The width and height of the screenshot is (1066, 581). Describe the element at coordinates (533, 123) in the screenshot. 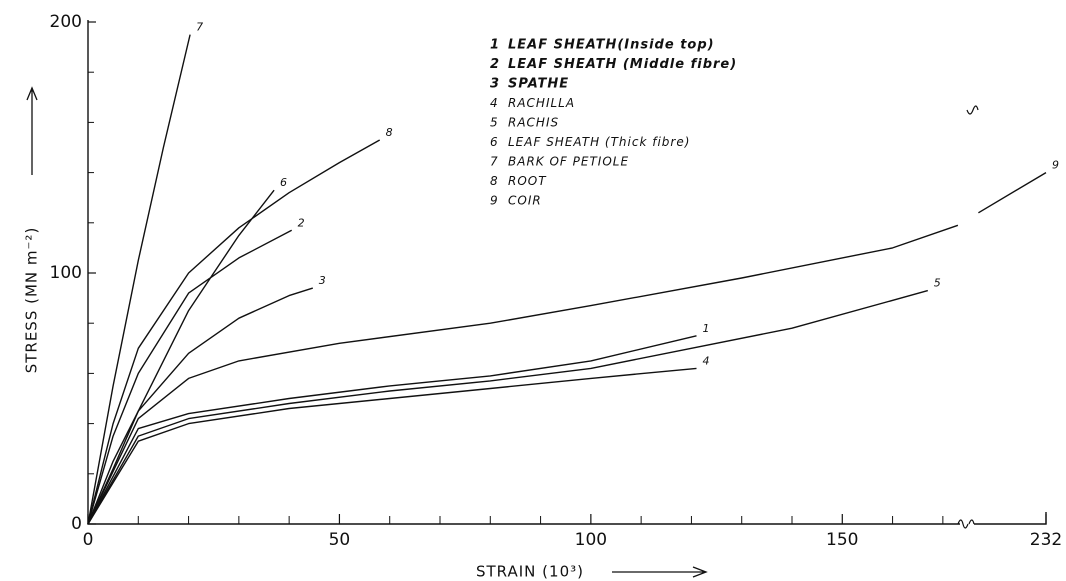

I see `legend-label: RACHIS` at that location.